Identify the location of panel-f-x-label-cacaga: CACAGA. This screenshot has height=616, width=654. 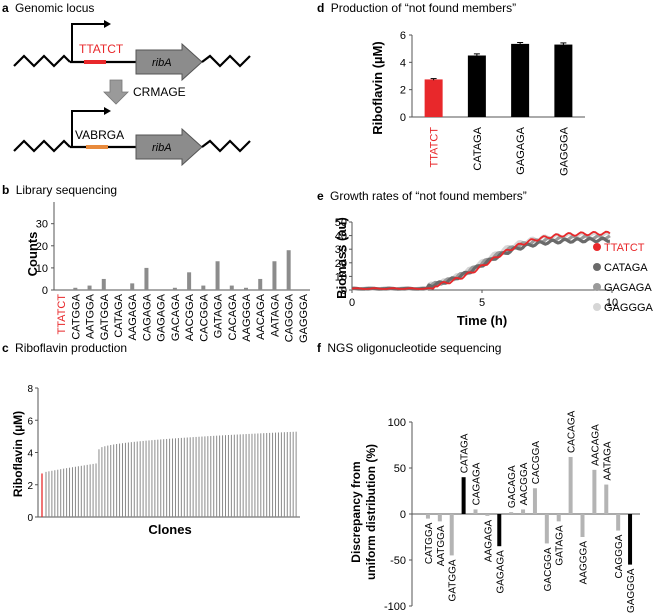
(572, 431).